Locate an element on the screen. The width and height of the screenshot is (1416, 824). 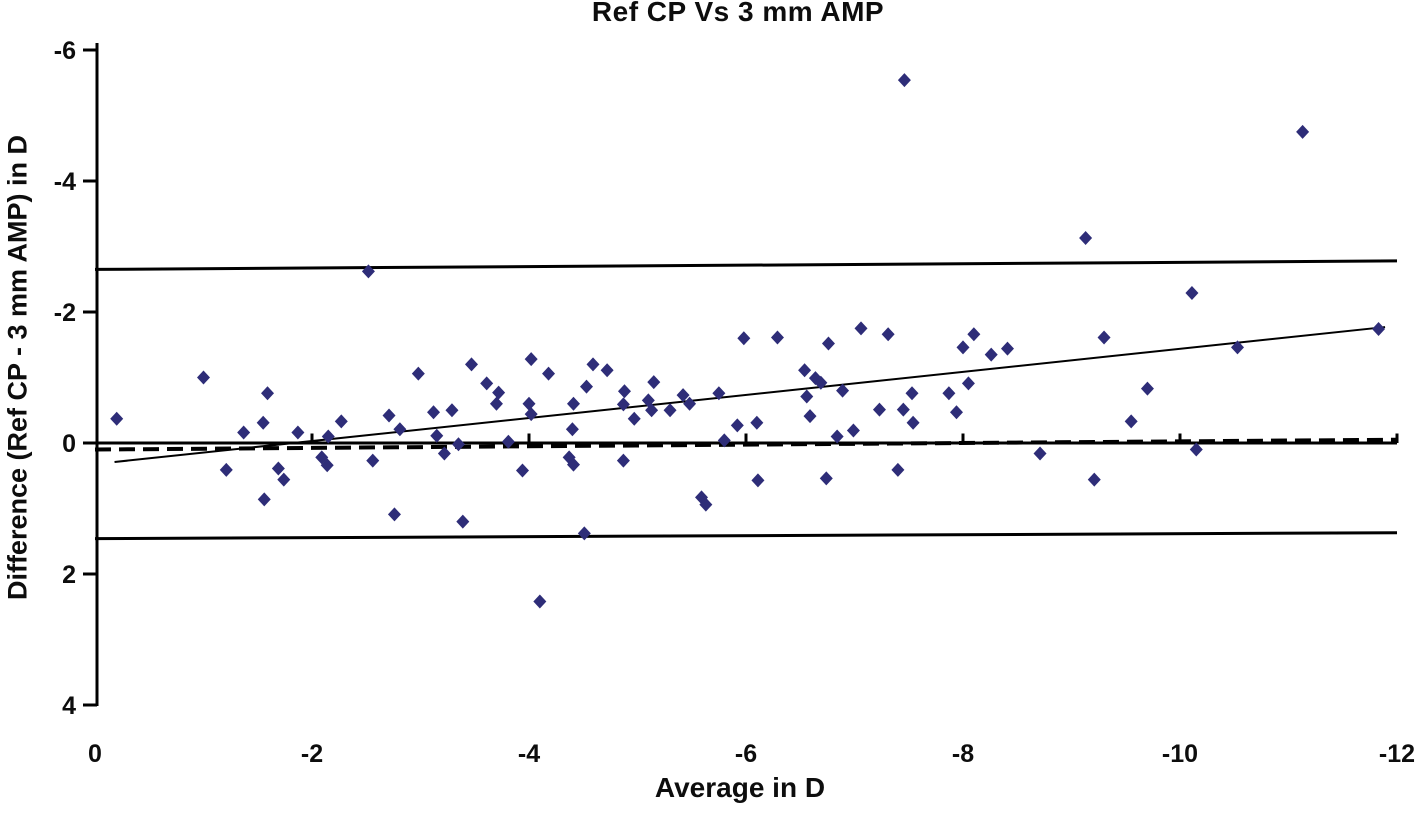
y-tick-label: 4 is located at coordinates (69, 706).